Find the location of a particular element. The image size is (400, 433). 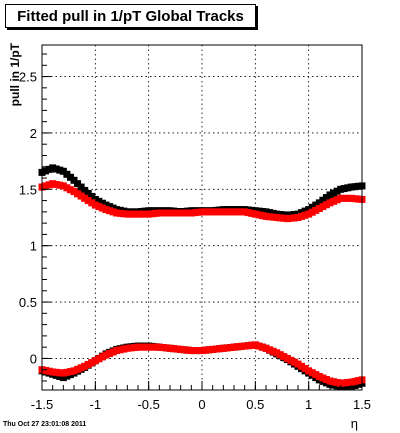

chart-title: Fitted pull in 1/pT Global Tracks is located at coordinates (130, 16).